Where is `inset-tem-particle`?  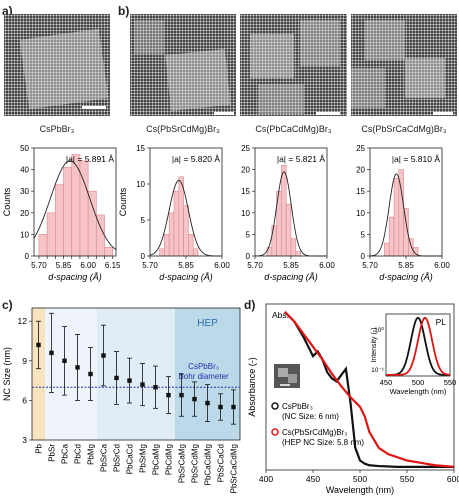 inset-tem-particle is located at coordinates (283, 372).